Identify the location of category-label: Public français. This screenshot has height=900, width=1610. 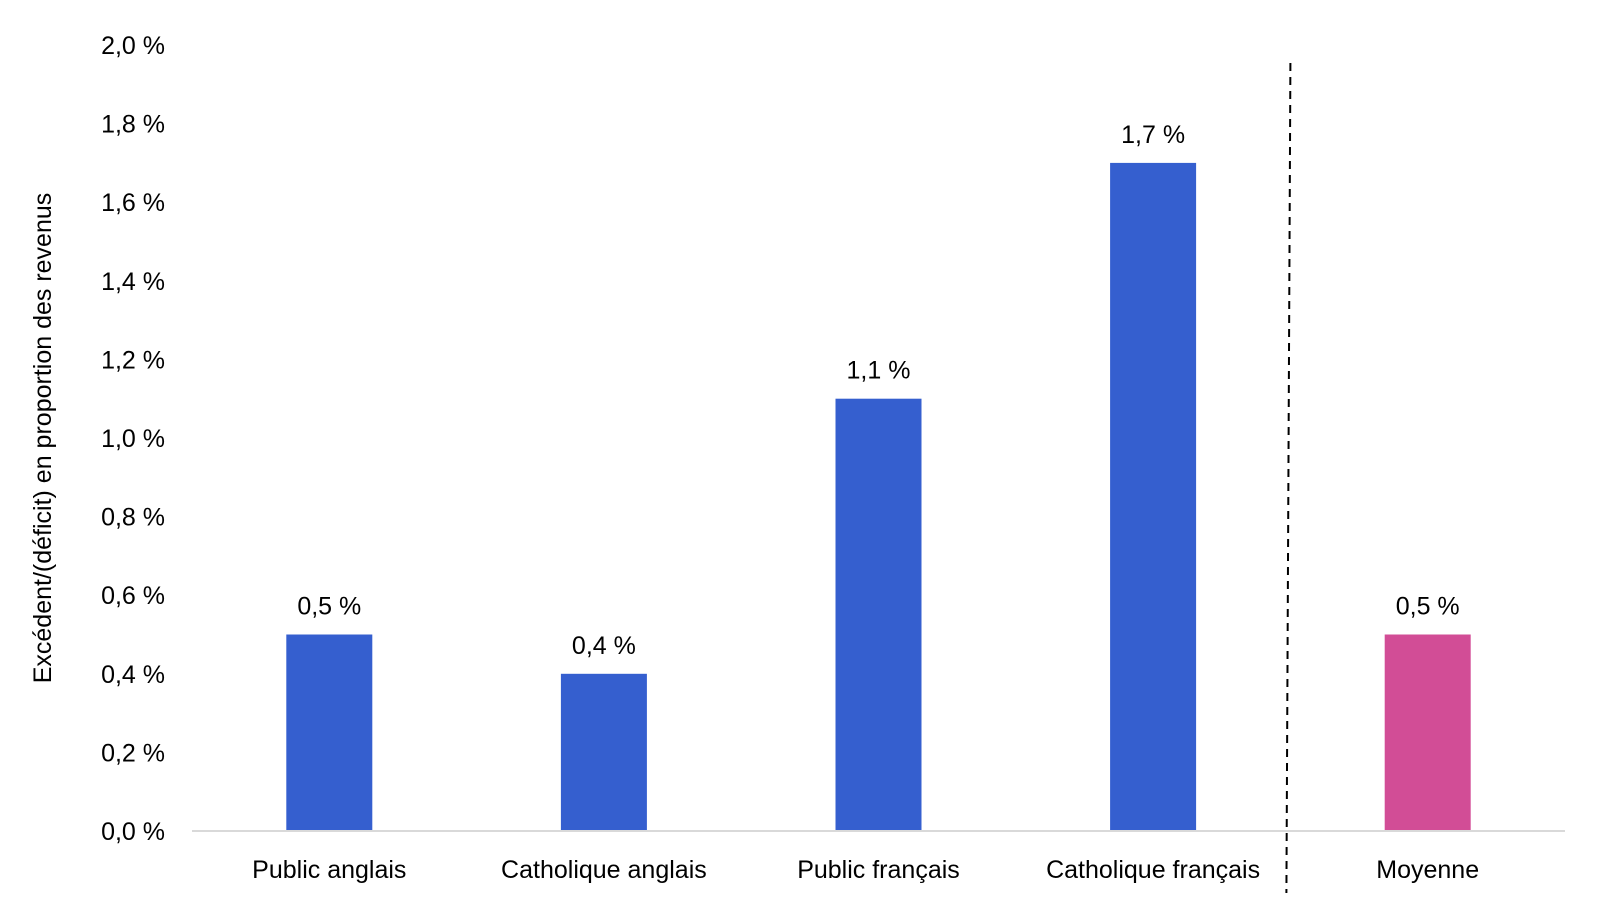
(878, 870).